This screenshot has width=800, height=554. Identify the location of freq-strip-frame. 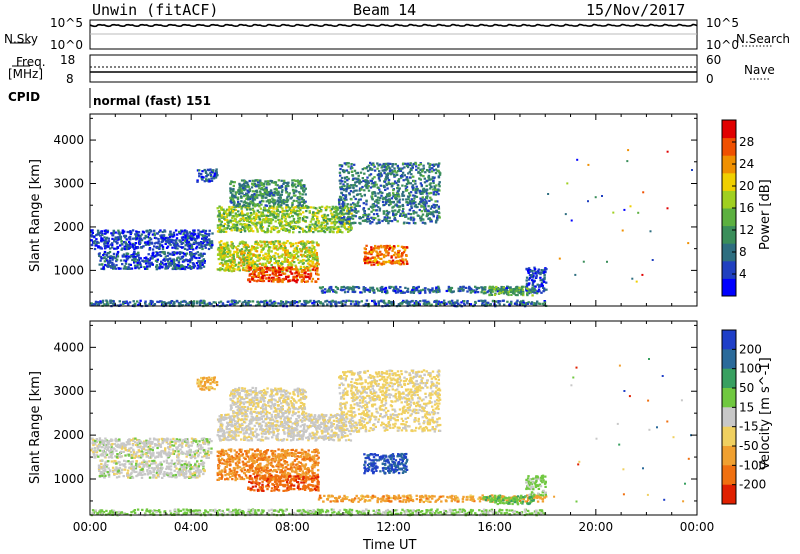
(393, 68).